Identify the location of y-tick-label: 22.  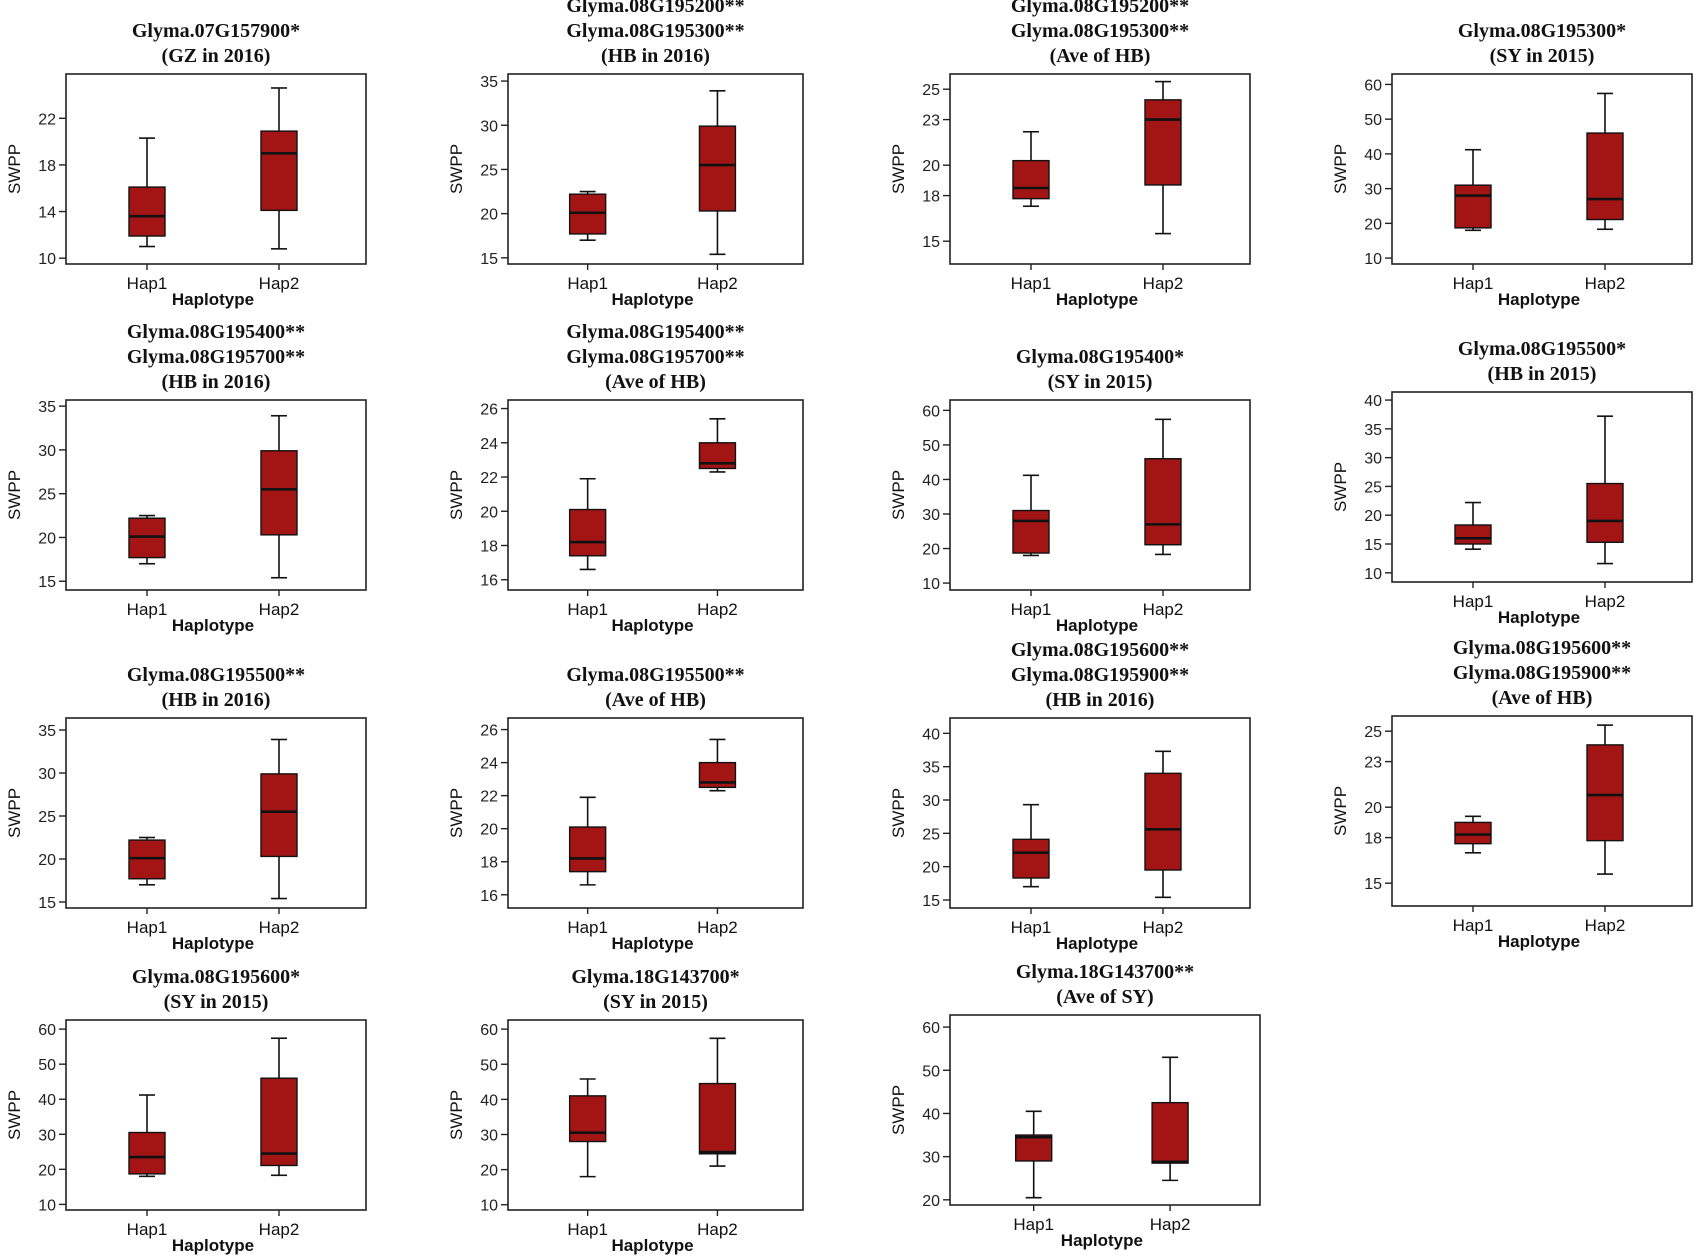
(489, 797).